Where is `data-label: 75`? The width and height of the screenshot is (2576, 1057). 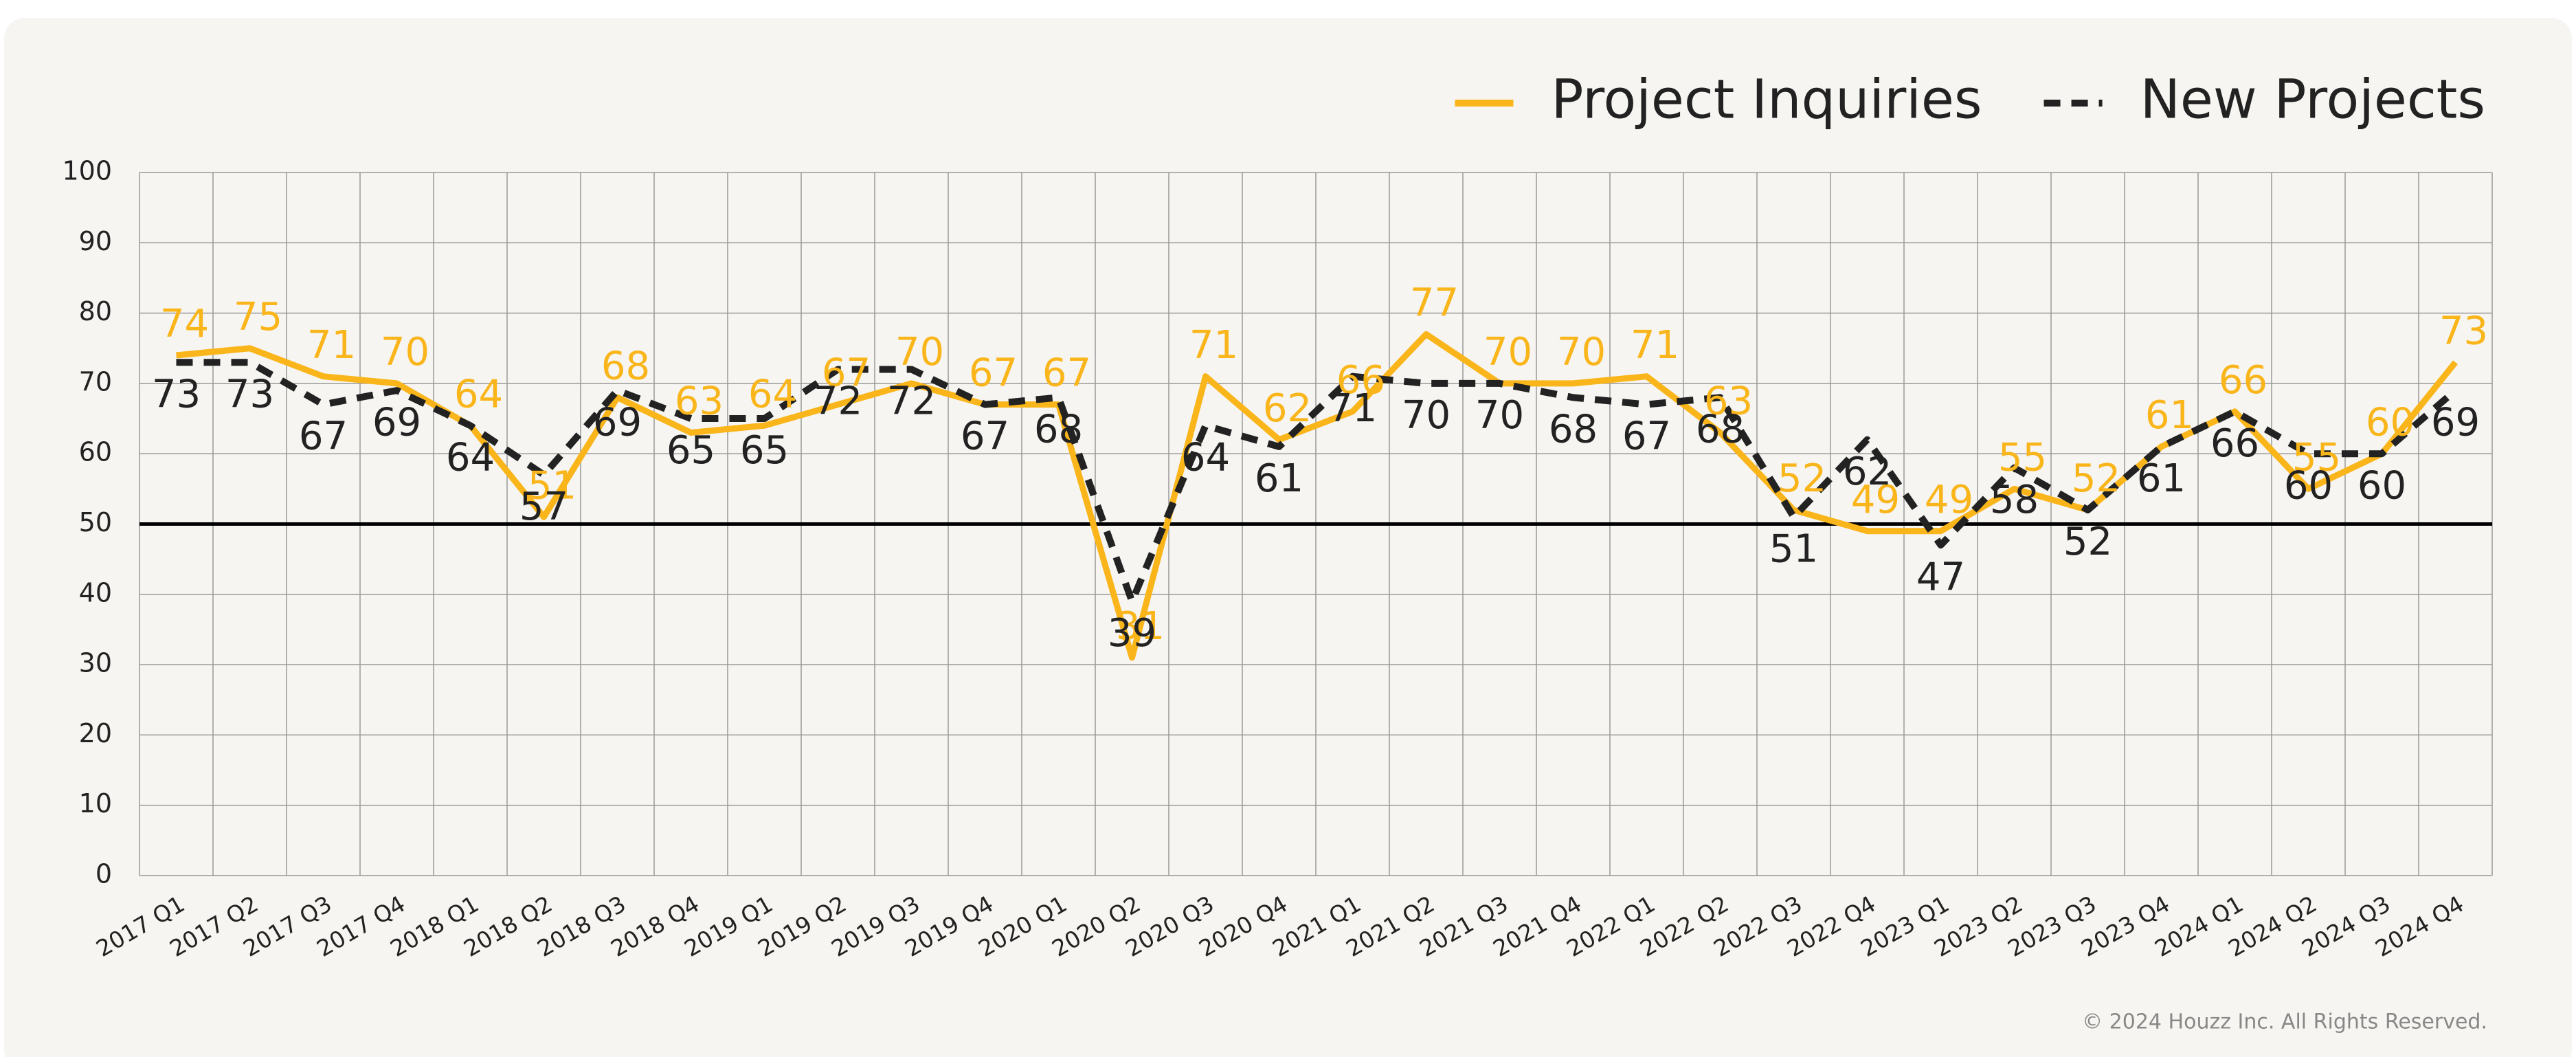
data-label: 75 is located at coordinates (258, 317).